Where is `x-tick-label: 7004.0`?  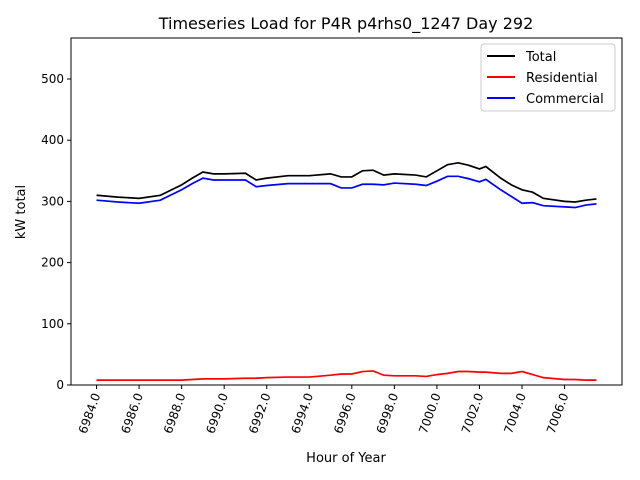
x-tick-label: 7004.0 is located at coordinates (515, 413).